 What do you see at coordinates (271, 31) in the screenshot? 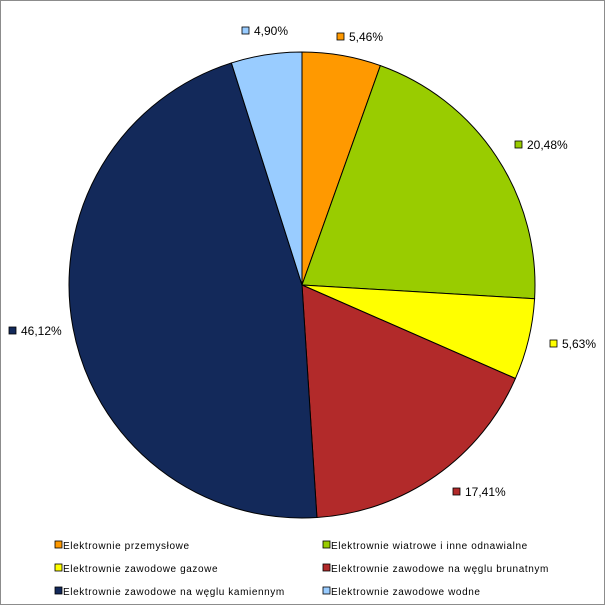
I see `data-label-elektrownie-zawodowe-wodne: 4,90%` at bounding box center [271, 31].